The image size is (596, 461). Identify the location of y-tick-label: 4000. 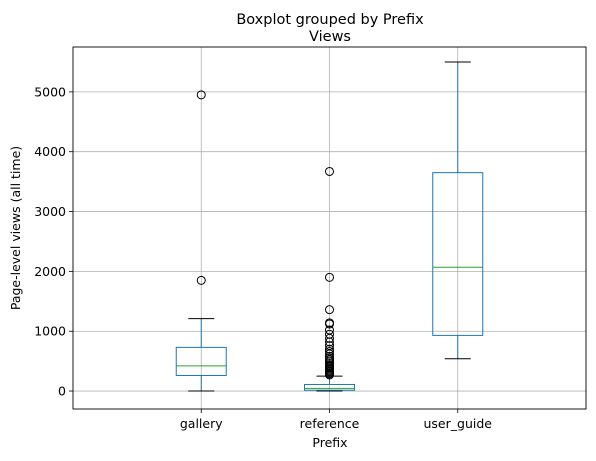
(50, 151).